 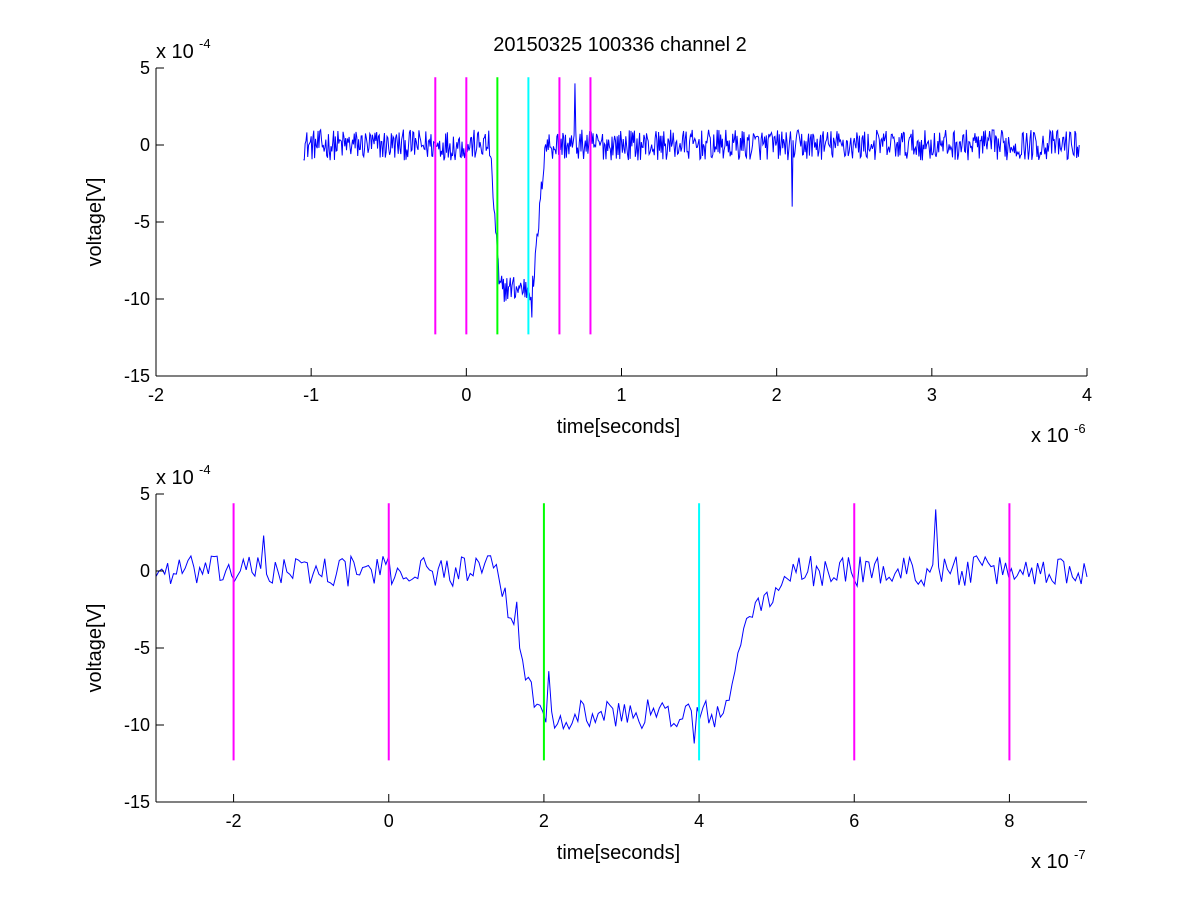 I want to click on bottom-plot-x-exponent: x 10 -7, so click(x=1058, y=860).